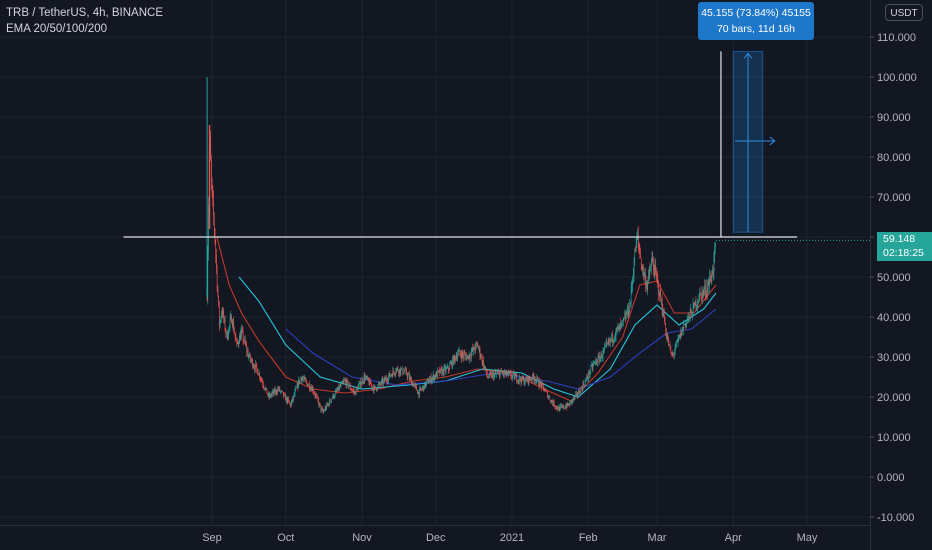 This screenshot has width=932, height=550. Describe the element at coordinates (477, 337) in the screenshot. I see `ema50-line` at that location.